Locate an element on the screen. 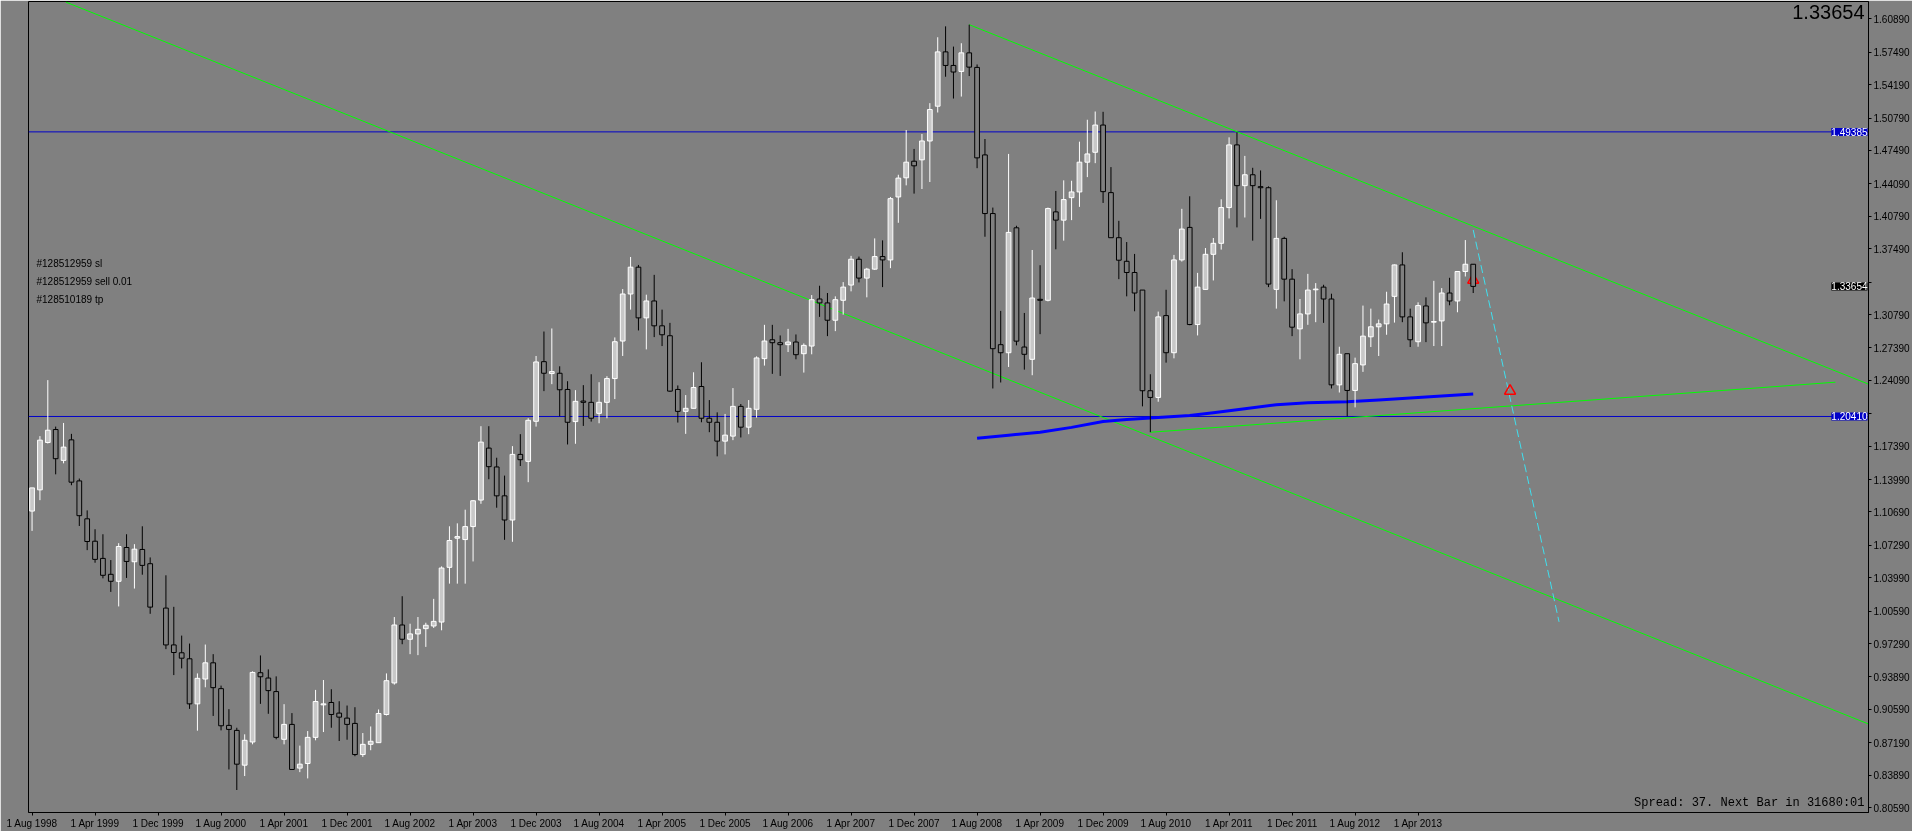 This screenshot has width=1912, height=831. x-tick-label: 1 Aug 2012 is located at coordinates (1355, 823).